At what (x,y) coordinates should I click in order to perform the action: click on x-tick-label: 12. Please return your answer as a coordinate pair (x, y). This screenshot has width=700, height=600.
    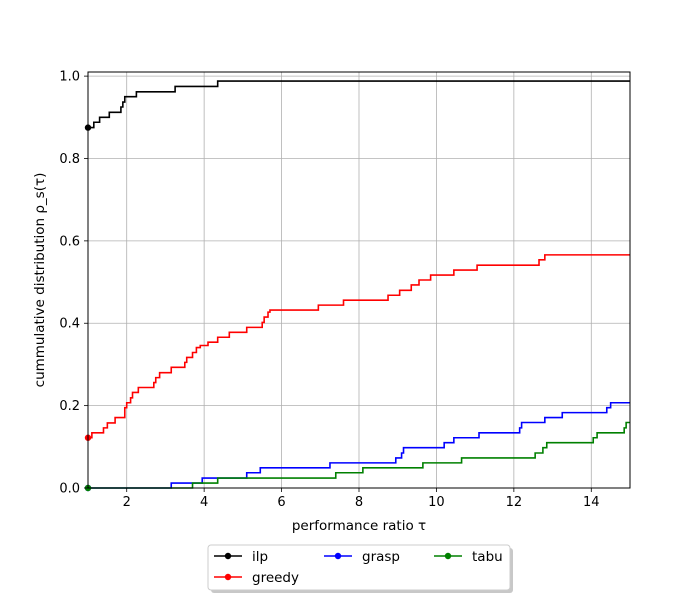
    Looking at the image, I should click on (514, 502).